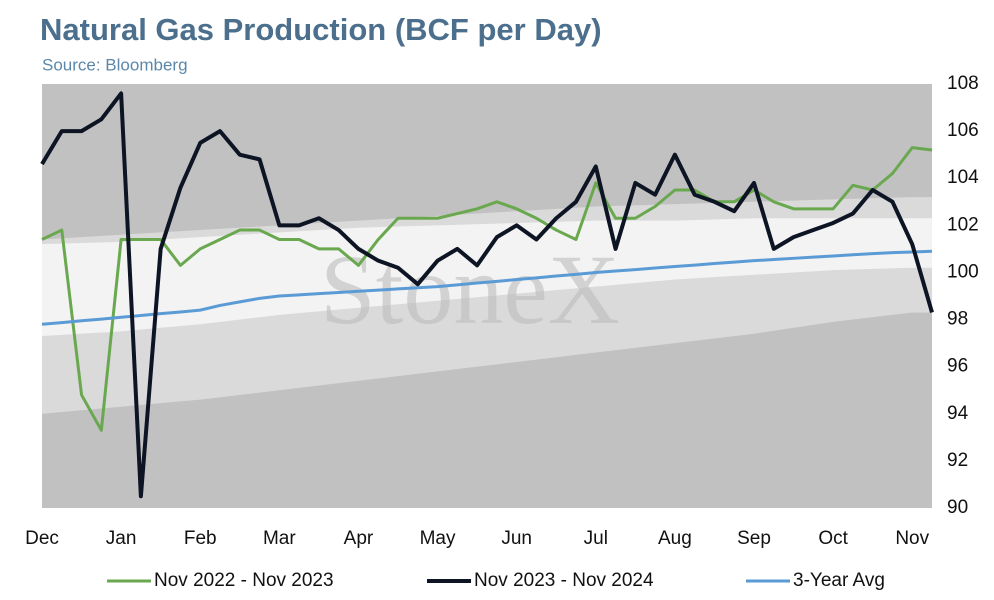  What do you see at coordinates (839, 580) in the screenshot?
I see `legend-label: 3-Year Avg` at bounding box center [839, 580].